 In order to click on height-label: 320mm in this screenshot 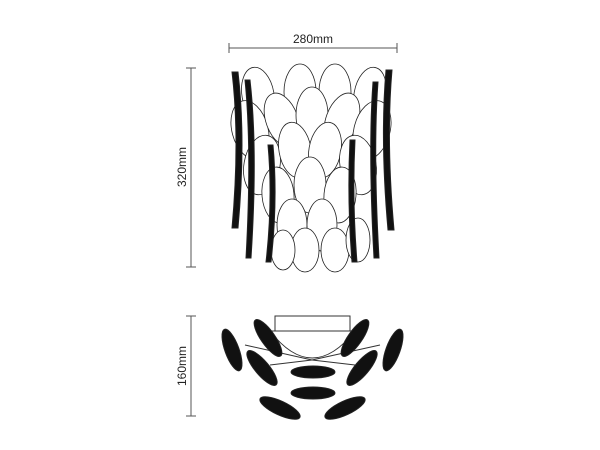, I will do `click(182, 167)`.